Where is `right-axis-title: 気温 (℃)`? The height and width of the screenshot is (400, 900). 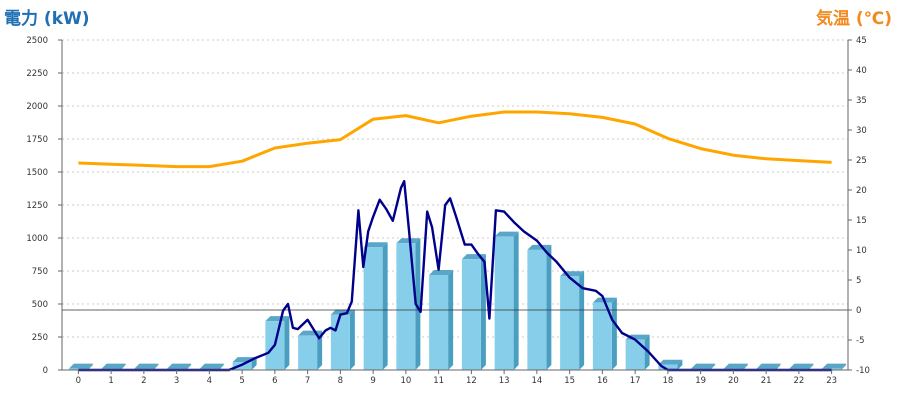 right-axis-title: 気温 (℃) is located at coordinates (853, 19).